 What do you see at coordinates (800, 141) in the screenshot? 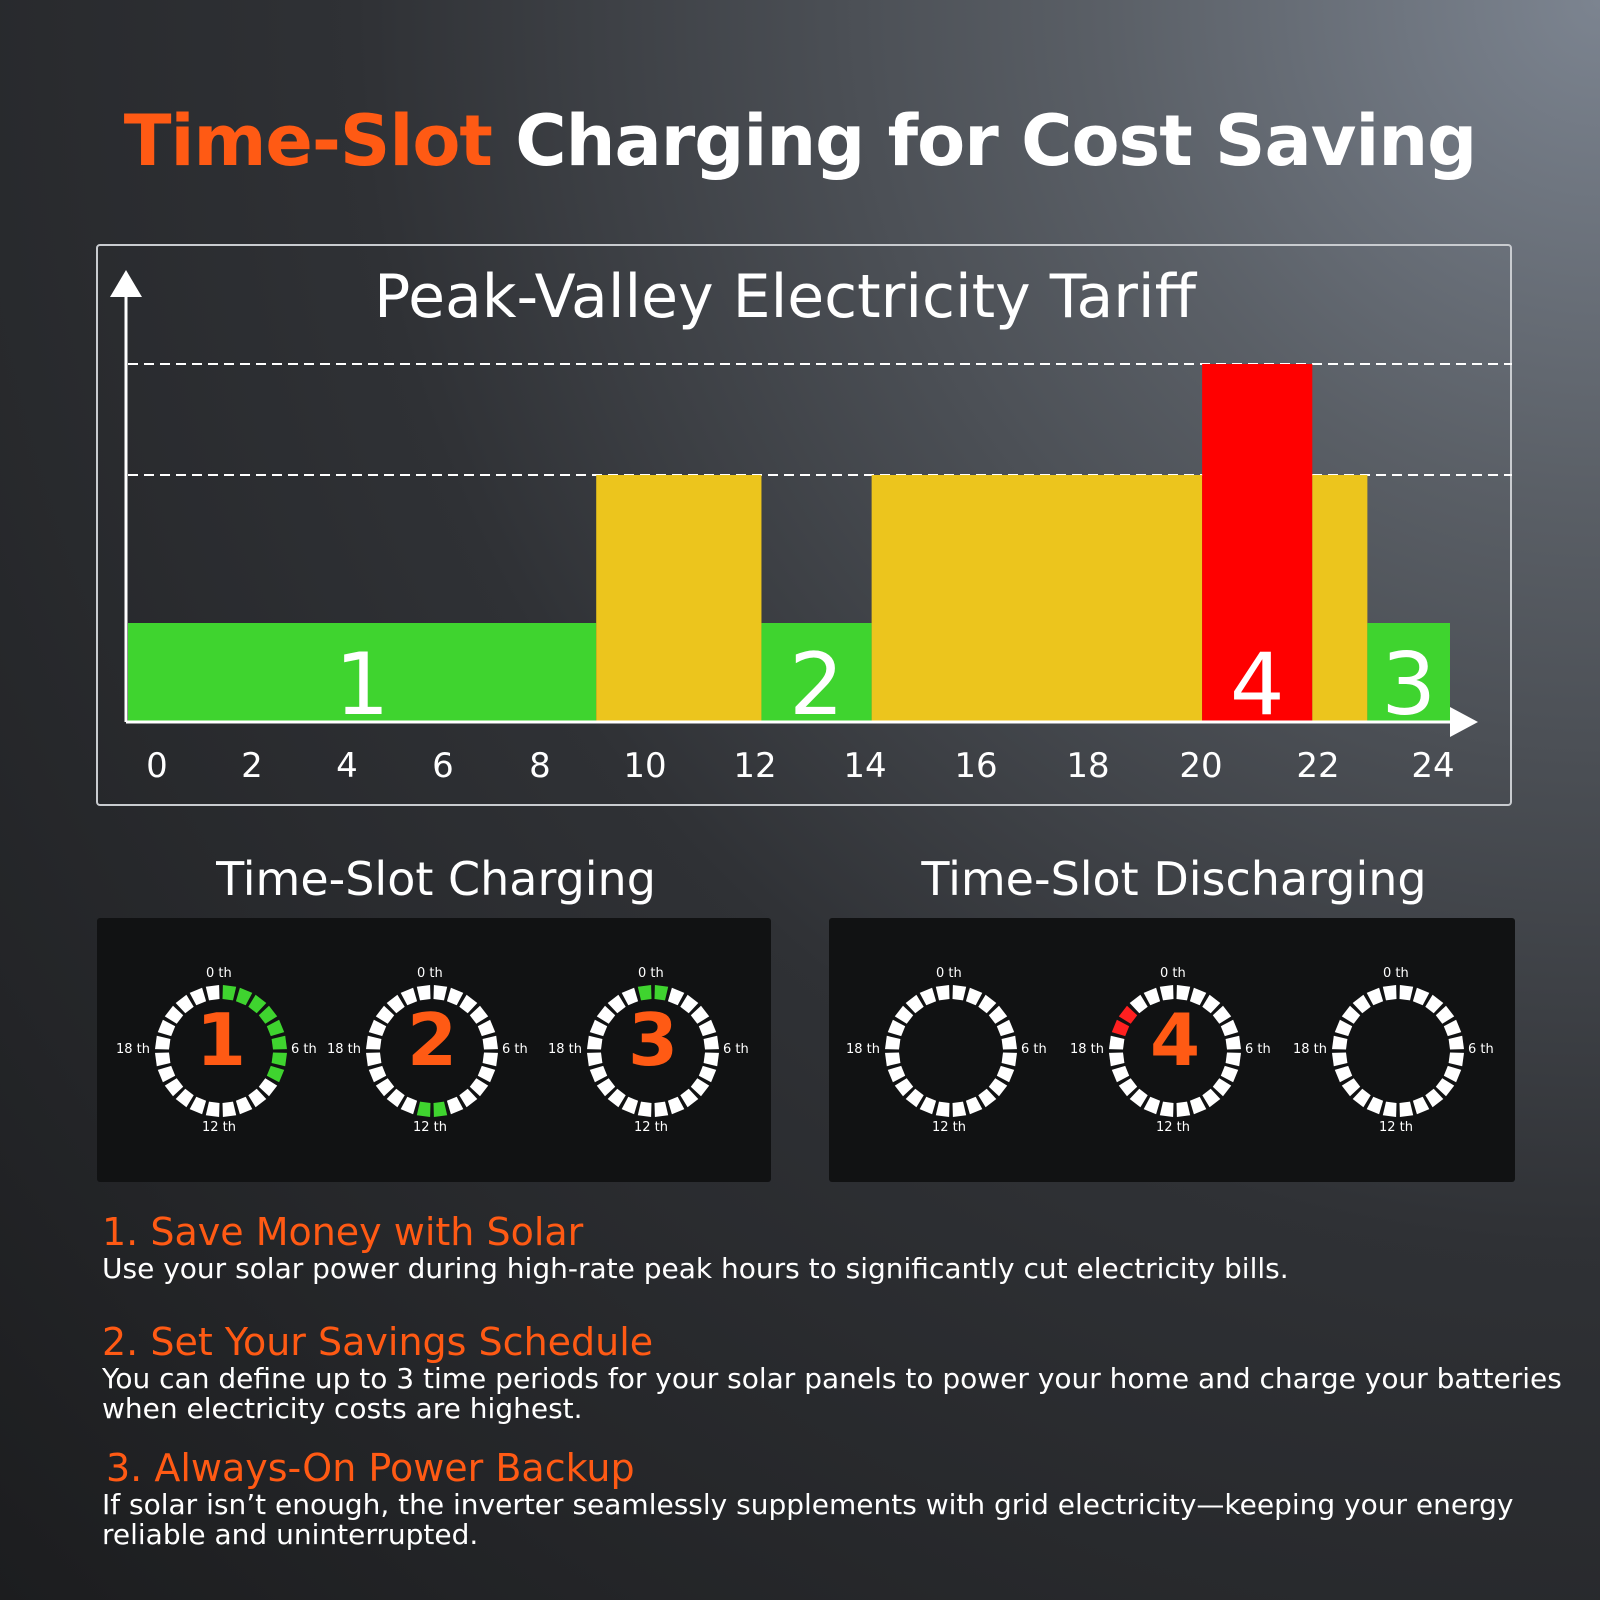
I see `page-title: Time-Slot Charging for Cost Saving` at bounding box center [800, 141].